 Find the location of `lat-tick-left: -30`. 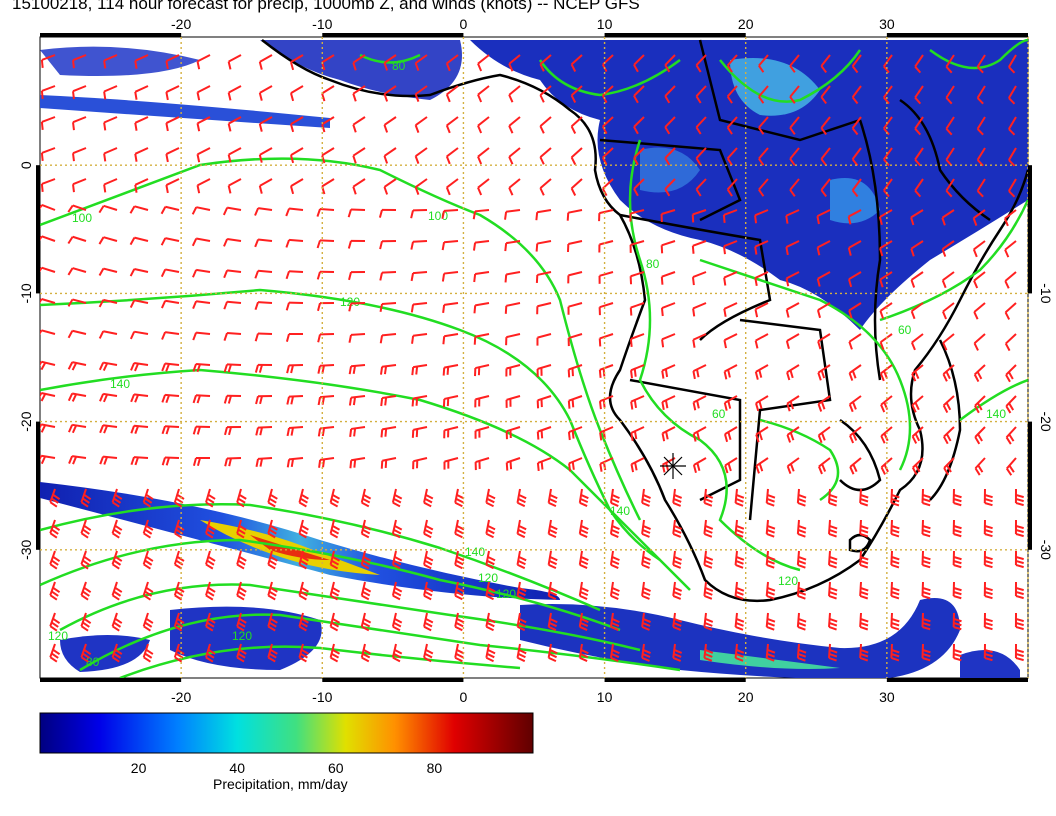

lat-tick-left: -30 is located at coordinates (26, 549).